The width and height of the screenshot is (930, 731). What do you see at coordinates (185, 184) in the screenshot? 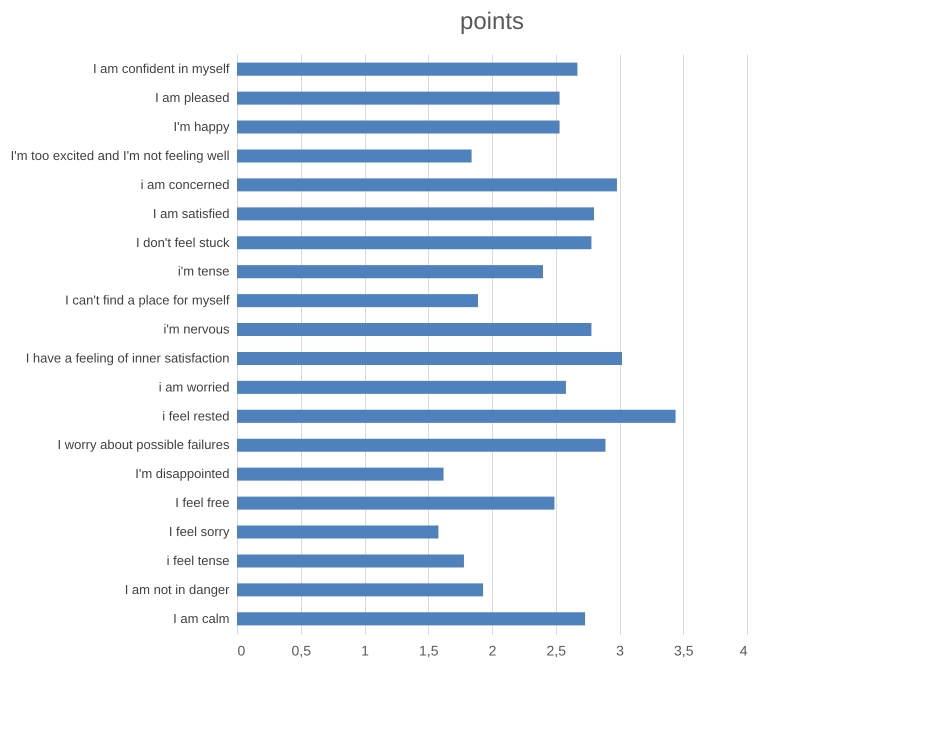
I see `y-tick-label: i am concerned` at bounding box center [185, 184].